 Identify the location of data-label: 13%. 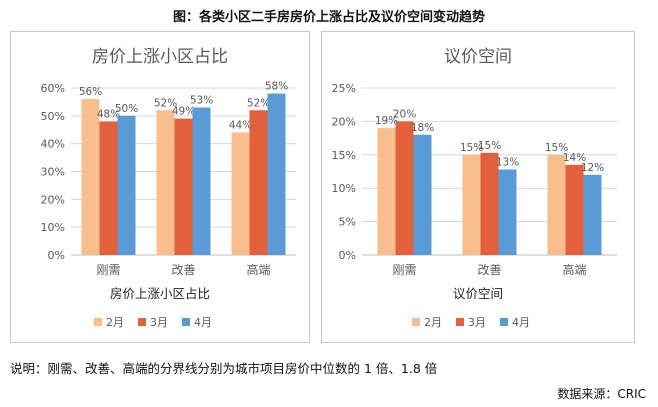
(507, 162).